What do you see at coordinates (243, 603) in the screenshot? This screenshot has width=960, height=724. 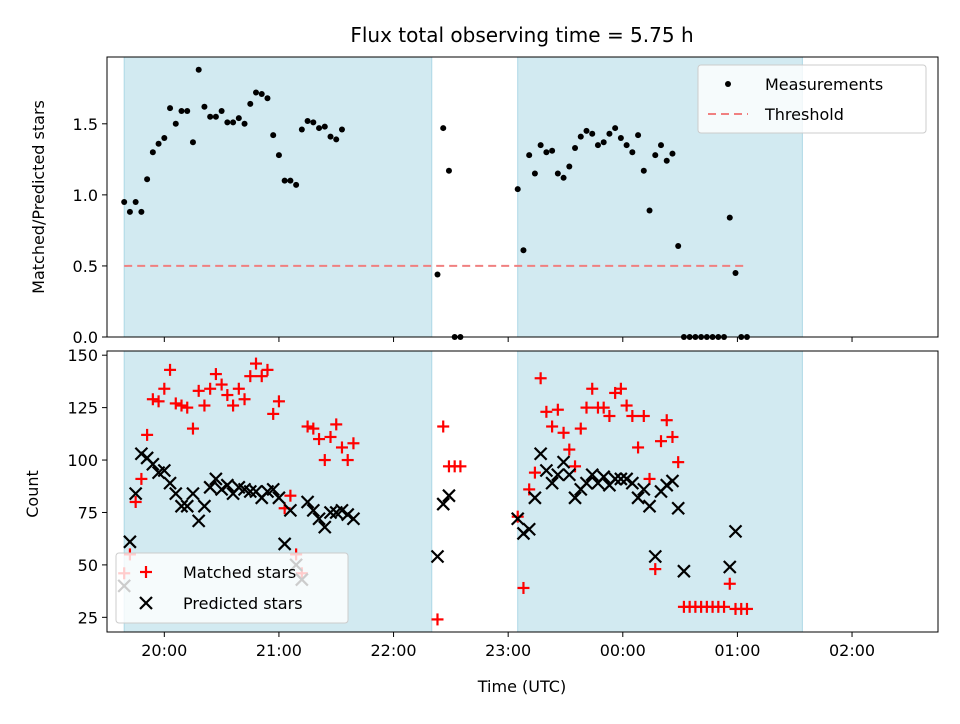 I see `legend-predicted-label: Predicted stars` at bounding box center [243, 603].